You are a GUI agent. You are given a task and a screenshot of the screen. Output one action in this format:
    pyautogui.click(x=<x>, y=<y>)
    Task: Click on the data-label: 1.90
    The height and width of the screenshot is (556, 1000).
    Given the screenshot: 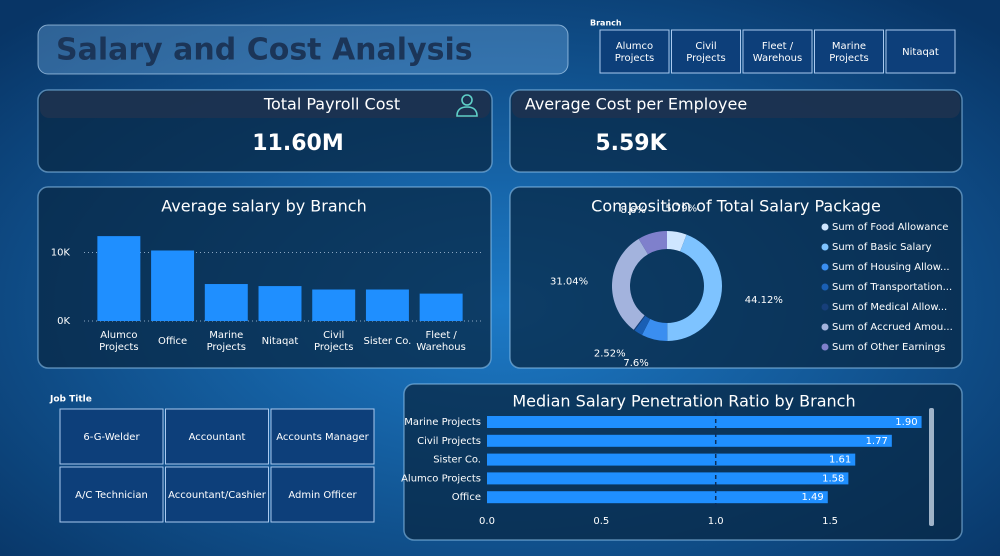 What is the action you would take?
    pyautogui.click(x=906, y=422)
    